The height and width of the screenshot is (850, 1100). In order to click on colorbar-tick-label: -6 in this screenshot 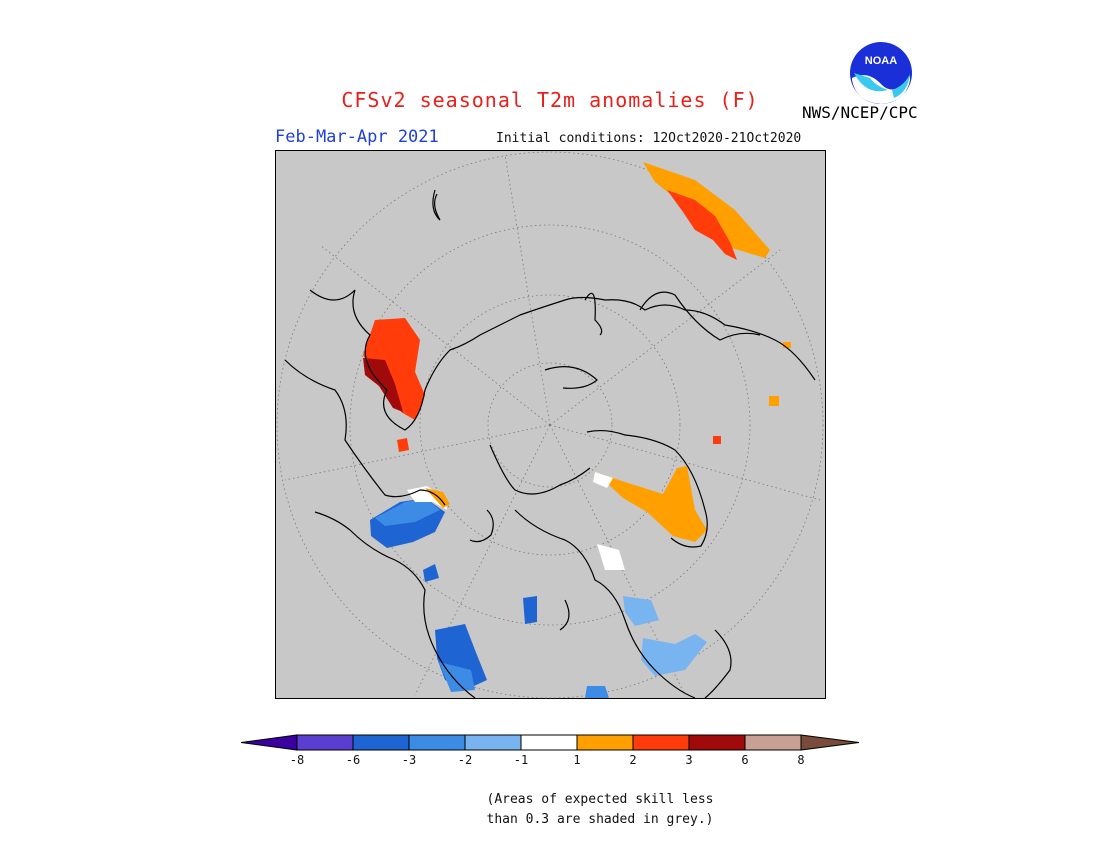, I will do `click(353, 760)`.